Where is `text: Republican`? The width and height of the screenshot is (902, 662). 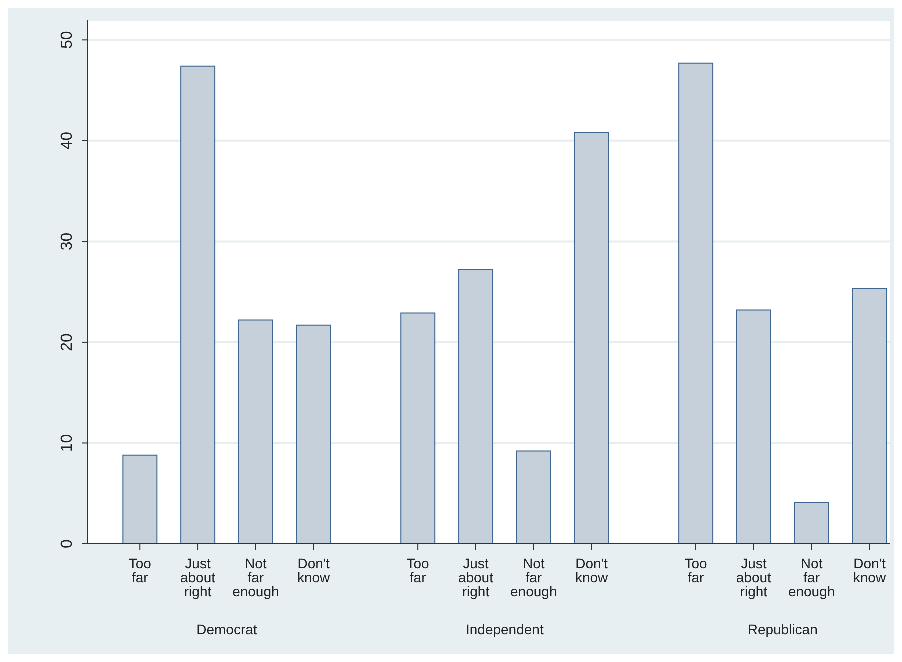 text: Republican is located at coordinates (783, 630).